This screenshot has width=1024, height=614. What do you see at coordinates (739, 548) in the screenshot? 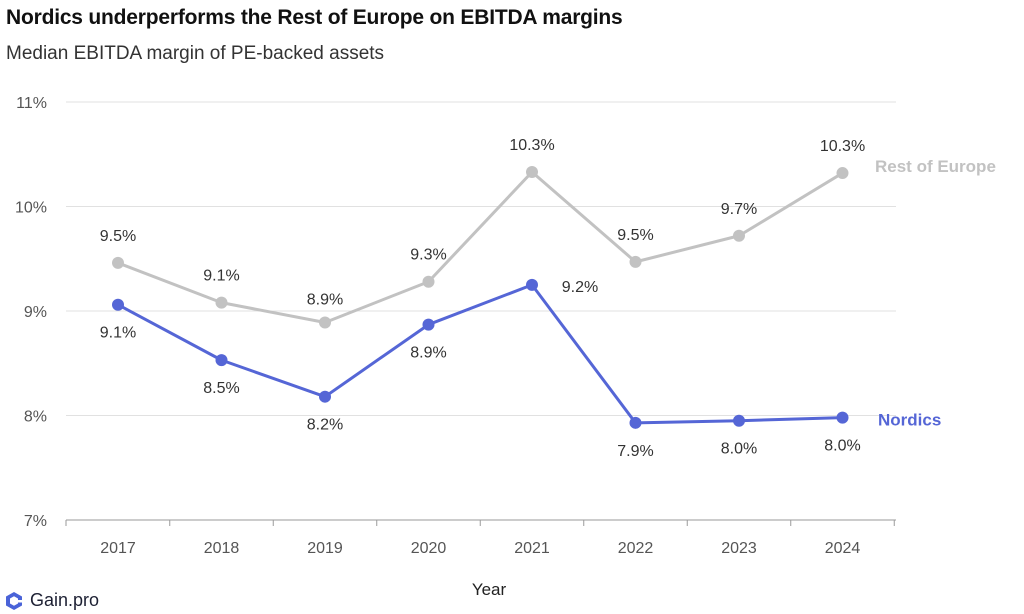
I see `x-tick-label: 2023` at bounding box center [739, 548].